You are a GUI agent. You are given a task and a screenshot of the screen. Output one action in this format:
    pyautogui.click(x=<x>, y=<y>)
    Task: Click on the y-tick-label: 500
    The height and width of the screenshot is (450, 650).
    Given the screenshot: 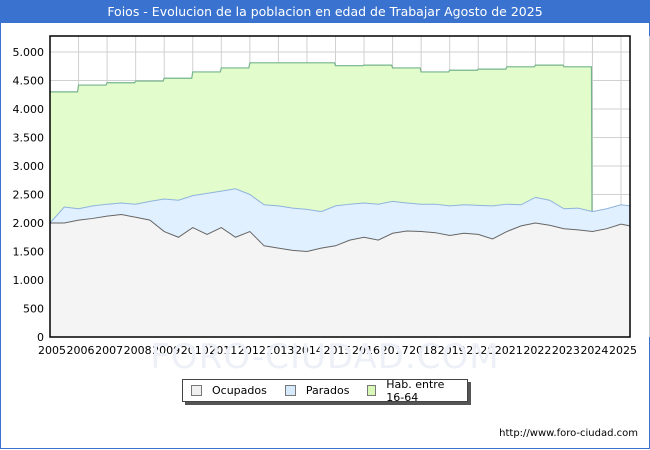 What is the action you would take?
    pyautogui.click(x=33, y=309)
    